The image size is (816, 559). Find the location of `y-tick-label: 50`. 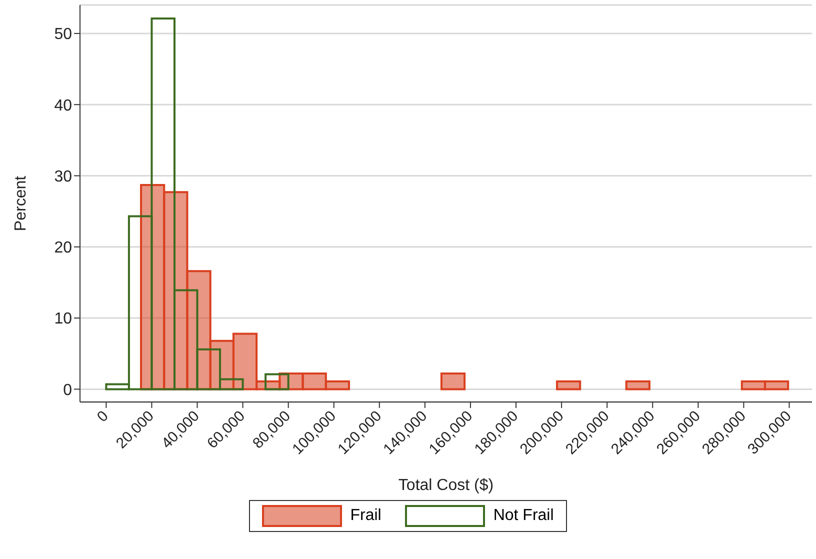

y-tick-label: 50 is located at coordinates (63, 35).